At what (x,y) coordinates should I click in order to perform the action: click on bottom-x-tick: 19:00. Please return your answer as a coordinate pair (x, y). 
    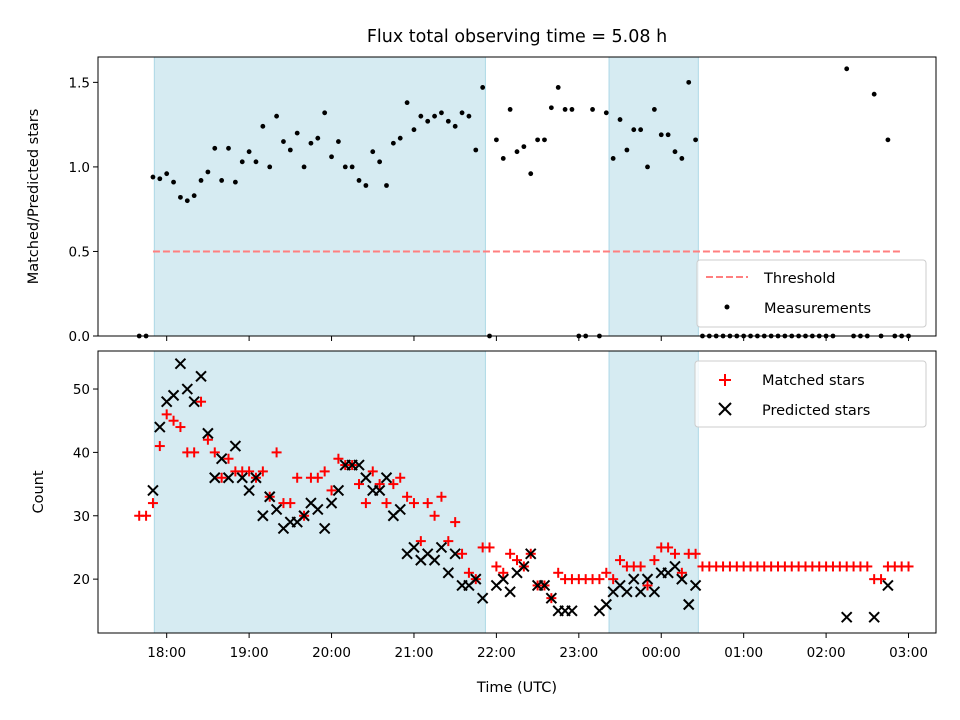
    Looking at the image, I should click on (249, 647).